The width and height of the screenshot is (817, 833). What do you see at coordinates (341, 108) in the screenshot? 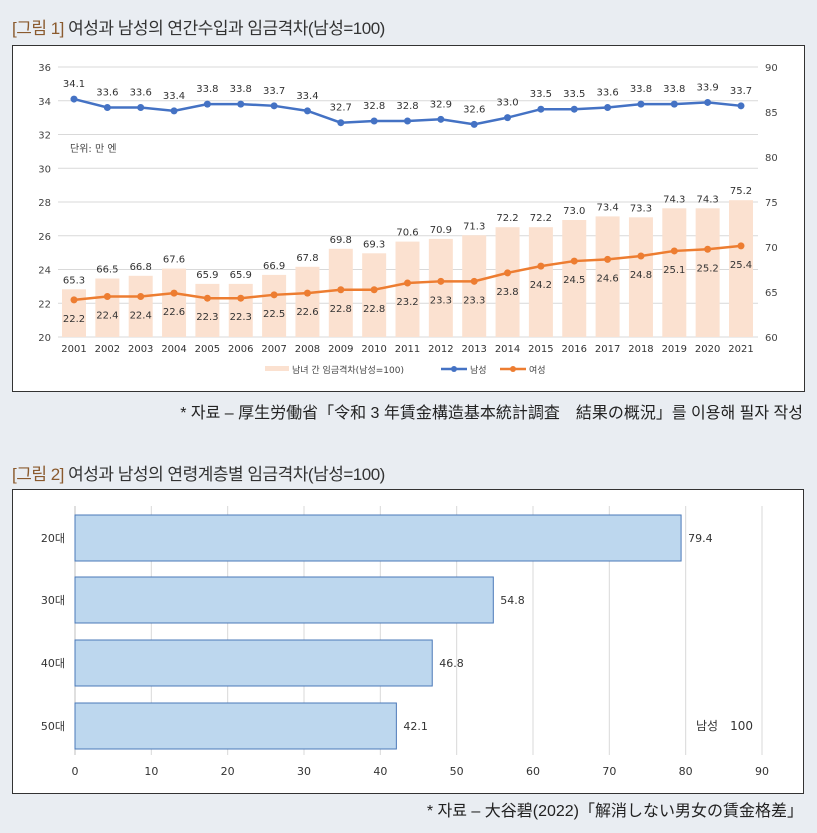
I see `male-label: 32.7` at bounding box center [341, 108].